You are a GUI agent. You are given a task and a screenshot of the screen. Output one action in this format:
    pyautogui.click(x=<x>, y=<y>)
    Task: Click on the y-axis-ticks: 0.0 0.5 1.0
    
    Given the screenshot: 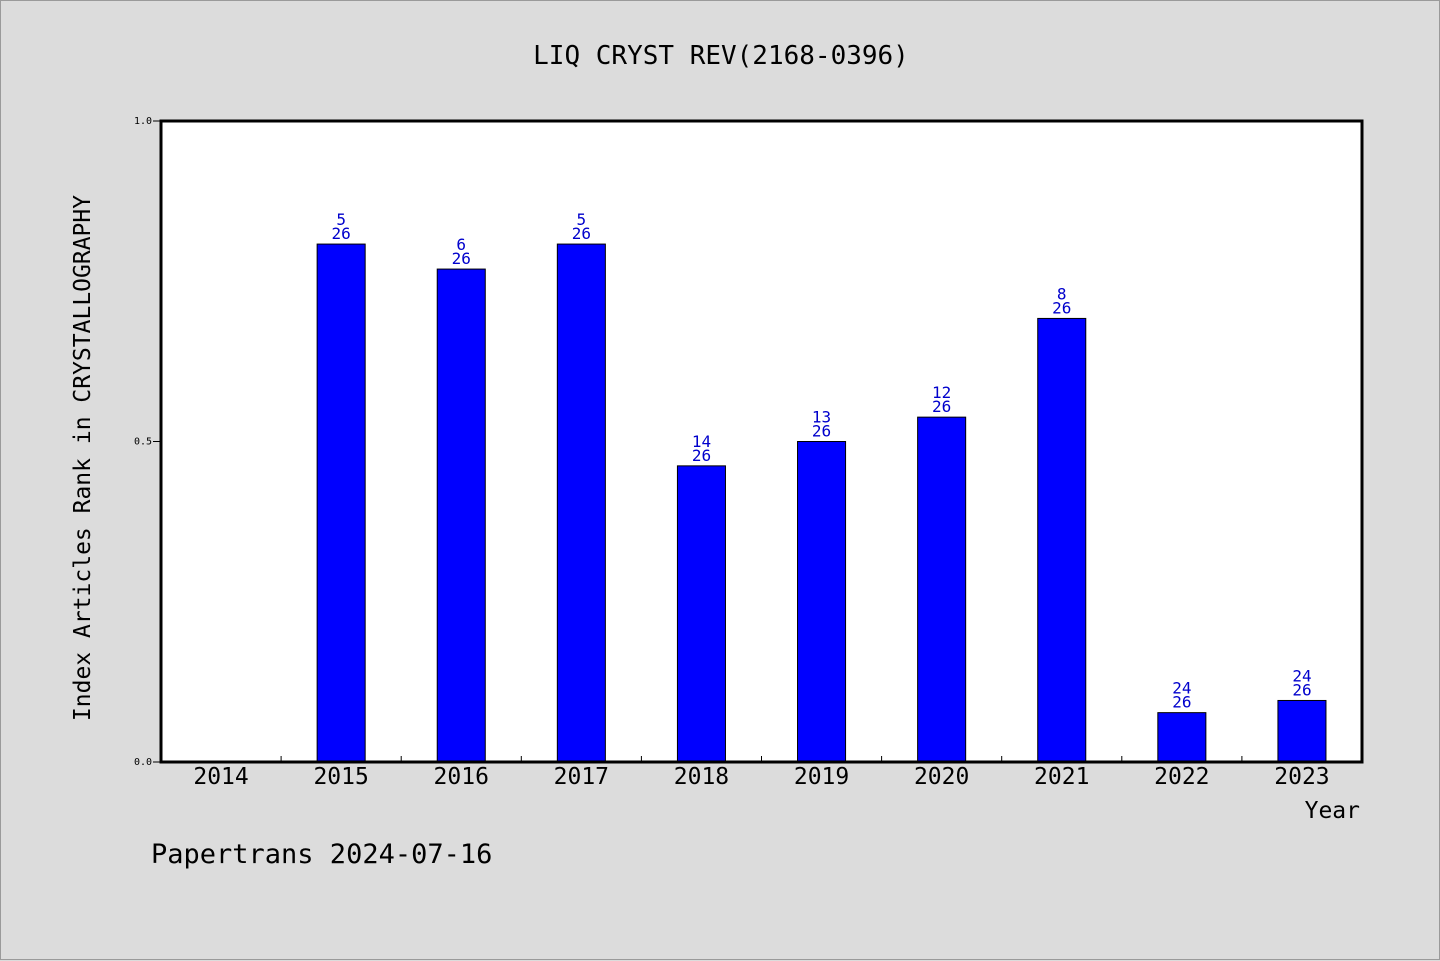 What is the action you would take?
    pyautogui.click(x=147, y=442)
    